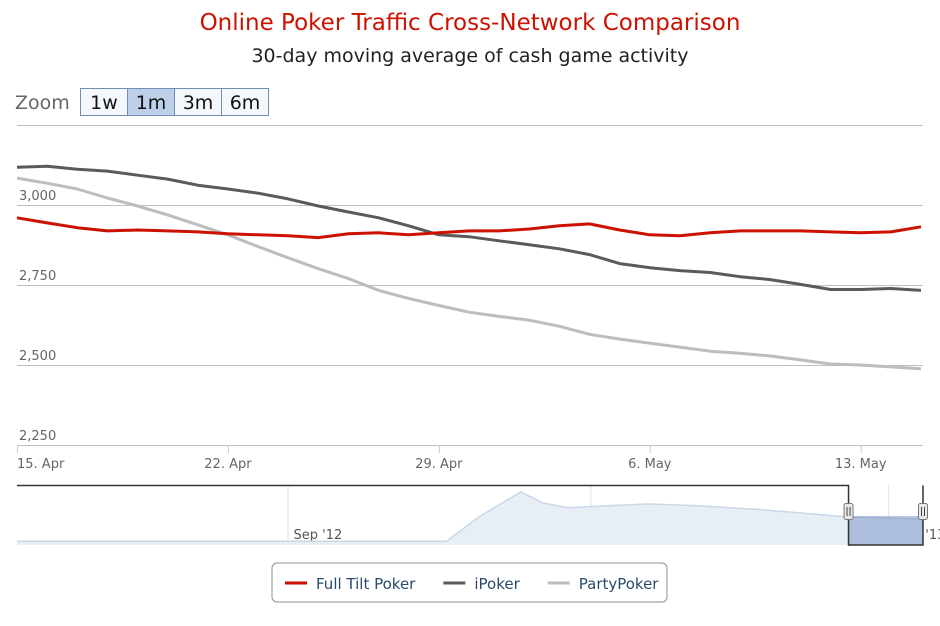 The width and height of the screenshot is (940, 626). I want to click on x-tick-label: 22. Apr, so click(228, 464).